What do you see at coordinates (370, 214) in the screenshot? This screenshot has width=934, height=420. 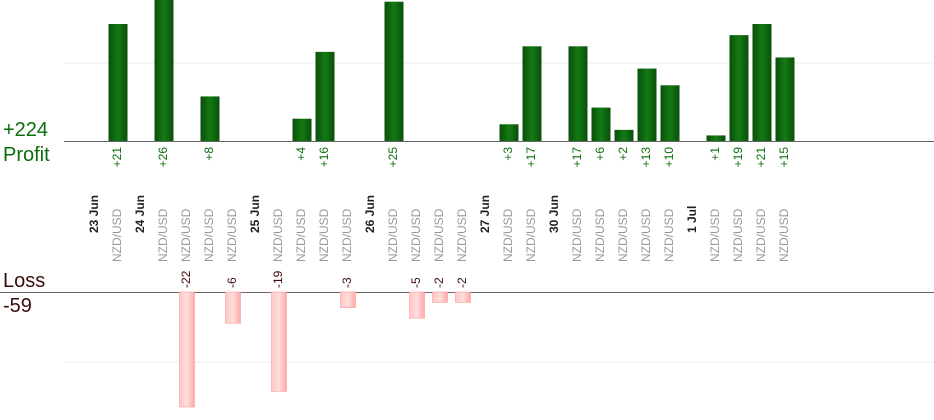 I see `date-label: 26 Jun` at bounding box center [370, 214].